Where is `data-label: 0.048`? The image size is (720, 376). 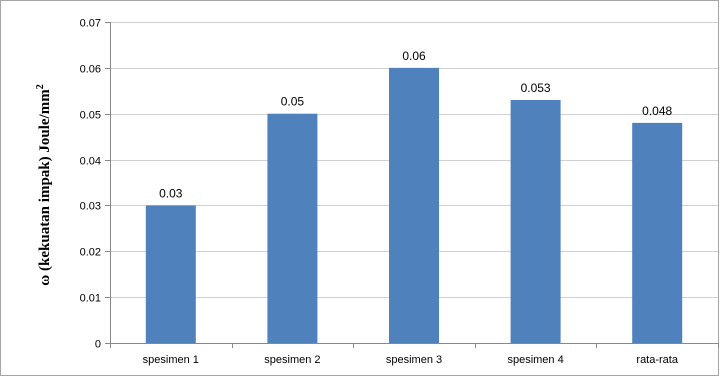 data-label: 0.048 is located at coordinates (657, 111).